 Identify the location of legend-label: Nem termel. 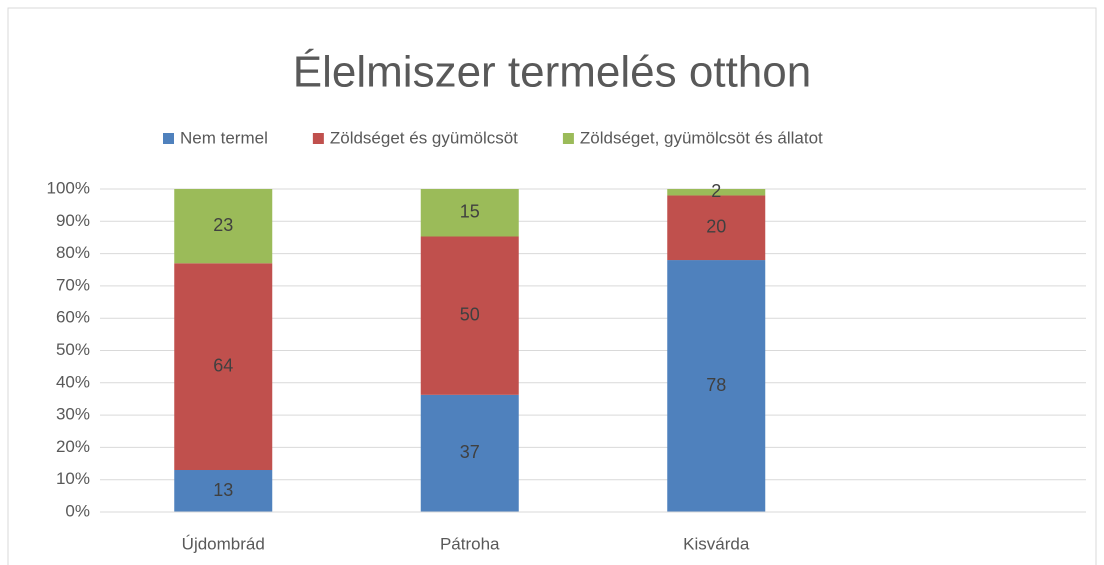
(224, 137).